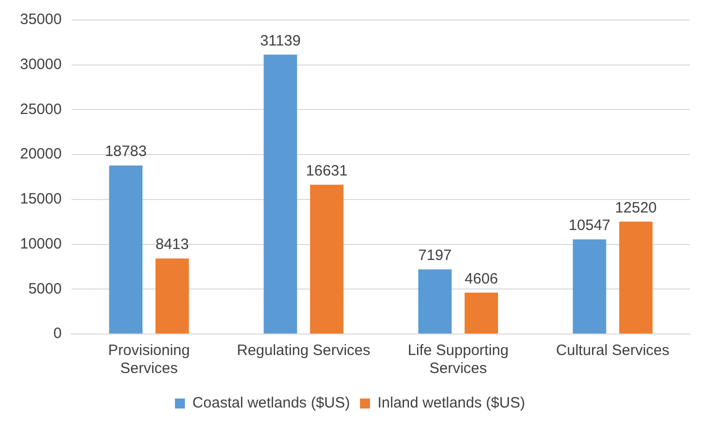 Image resolution: width=710 pixels, height=427 pixels. What do you see at coordinates (458, 360) in the screenshot?
I see `x-tick-label: Life Supporting Services` at bounding box center [458, 360].